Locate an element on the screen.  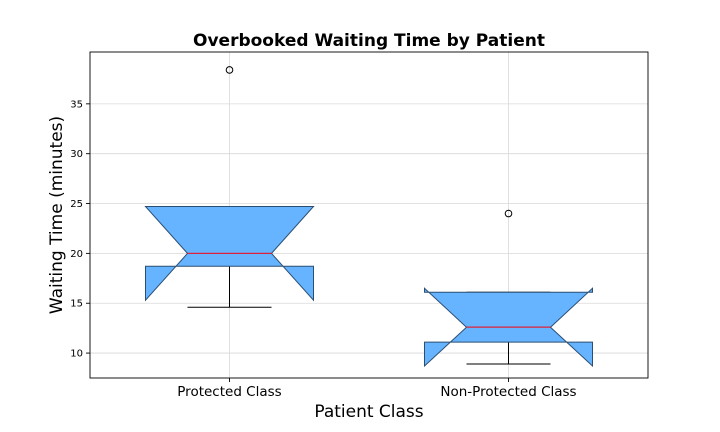
y-tick-label: 25 is located at coordinates (76, 204).